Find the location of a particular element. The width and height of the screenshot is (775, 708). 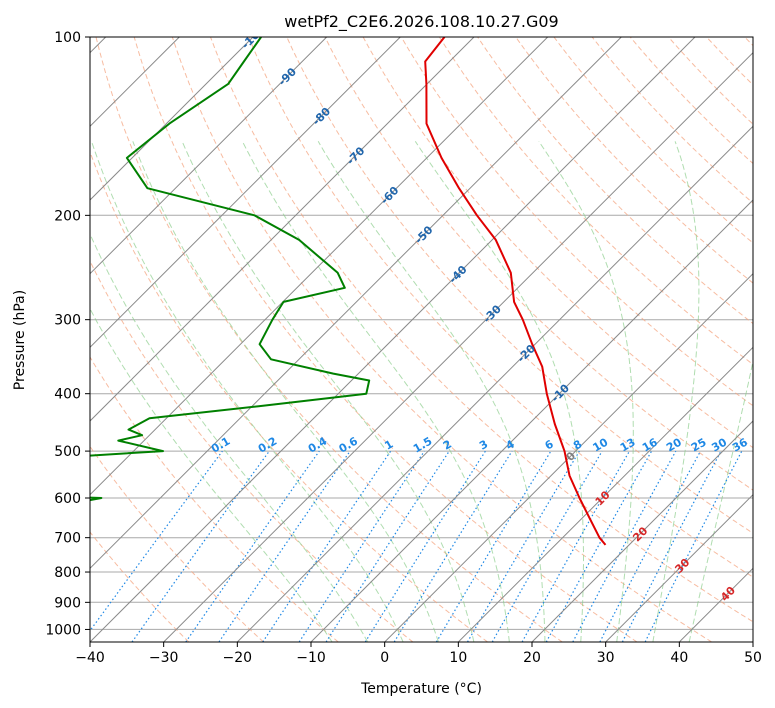

mixing-ratio-label: 3 is located at coordinates (483, 445).